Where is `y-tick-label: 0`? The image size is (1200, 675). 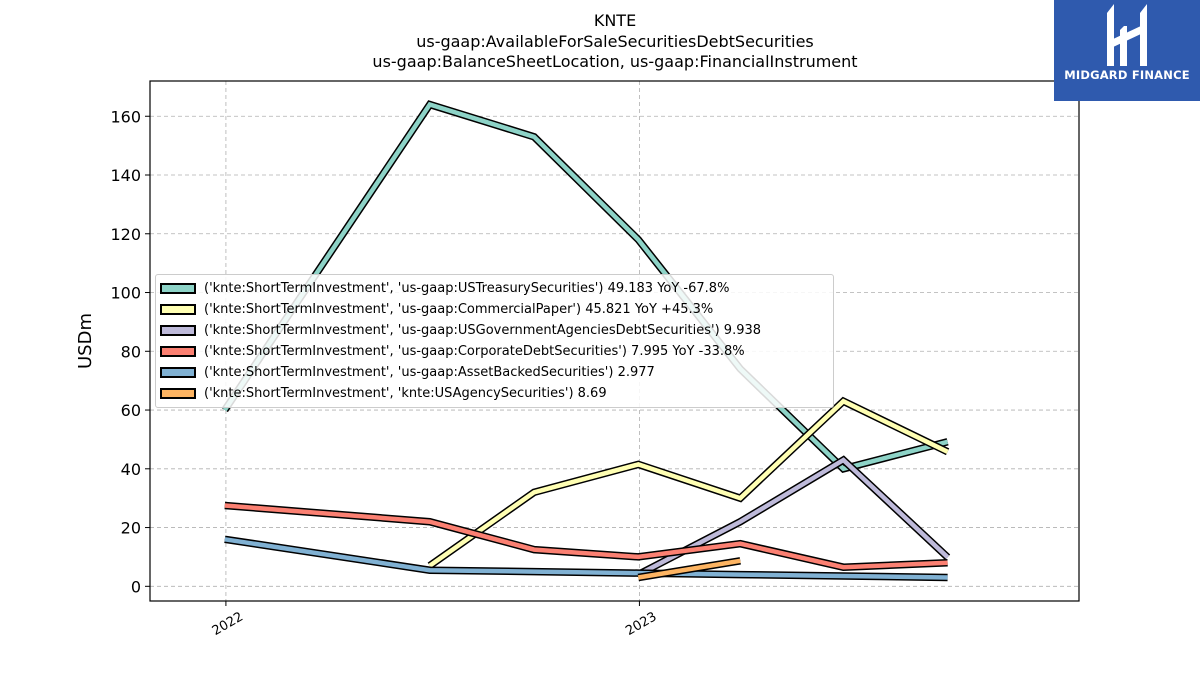
y-tick-label: 0 is located at coordinates (136, 586).